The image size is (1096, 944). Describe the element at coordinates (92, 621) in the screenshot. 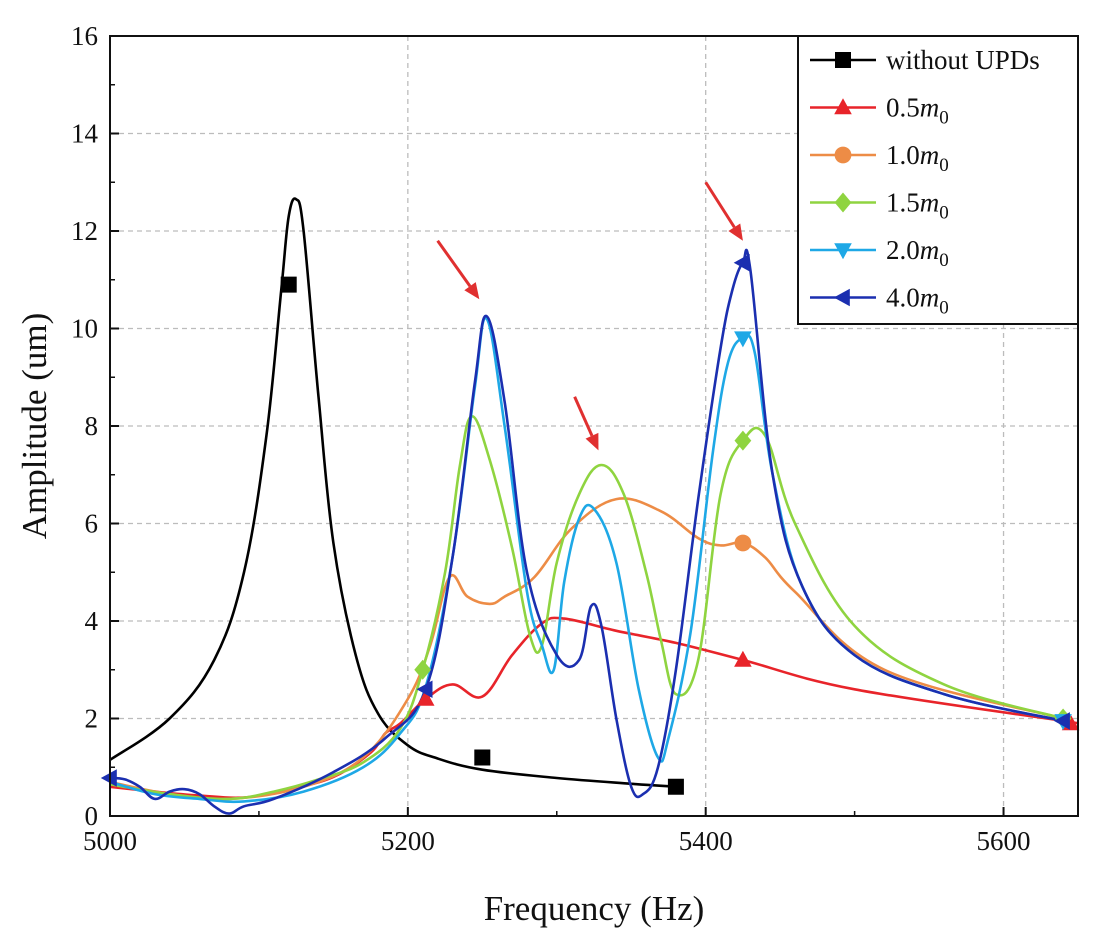

I see `y-tick-label: 4` at that location.